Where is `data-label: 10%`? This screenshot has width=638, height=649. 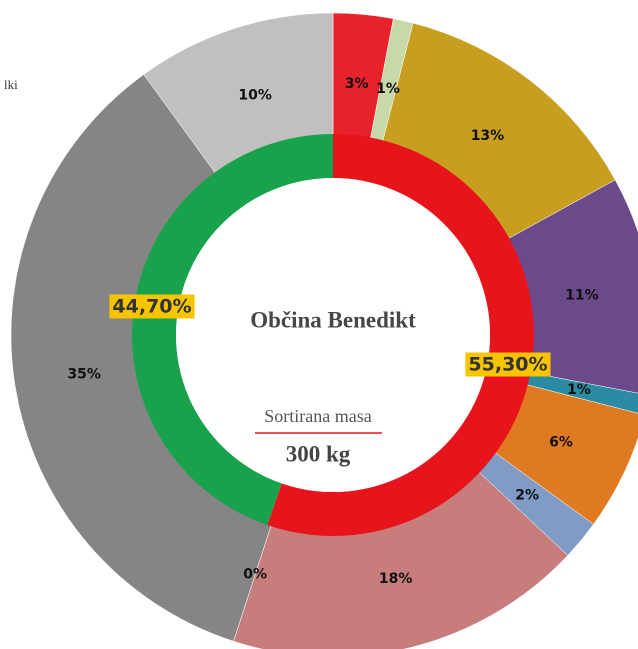
data-label: 10% is located at coordinates (255, 95).